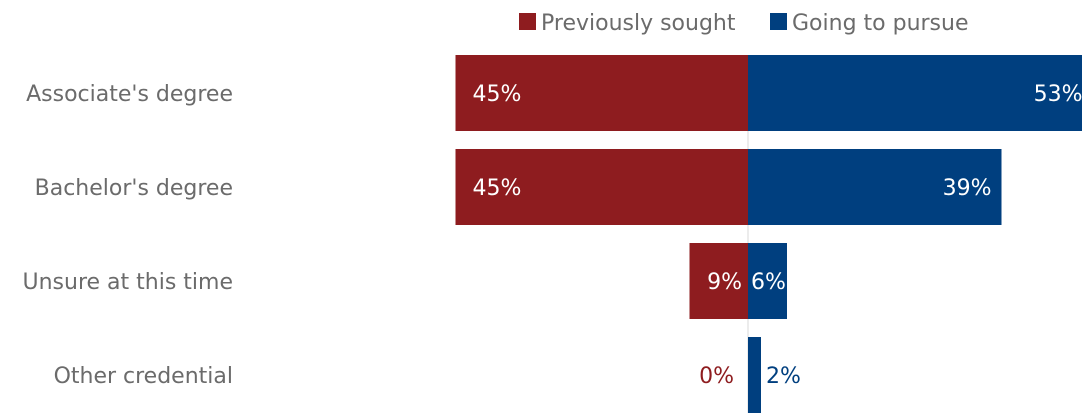 Image resolution: width=1082 pixels, height=416 pixels. What do you see at coordinates (134, 188) in the screenshot?
I see `category-label: Bachelor's degree` at bounding box center [134, 188].